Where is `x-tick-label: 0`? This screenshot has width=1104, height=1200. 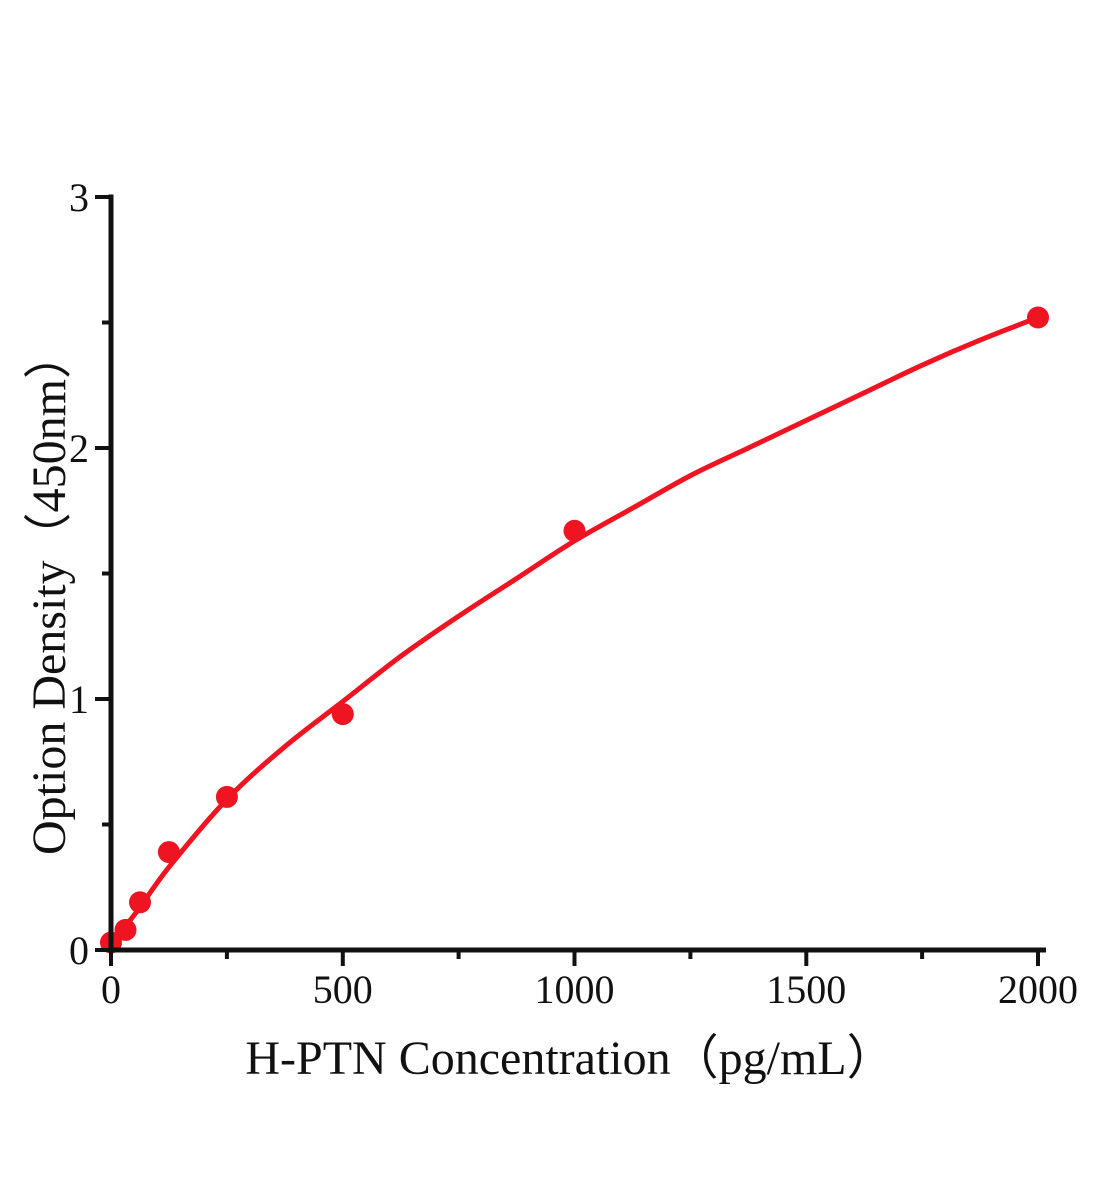 x-tick-label: 0 is located at coordinates (111, 989).